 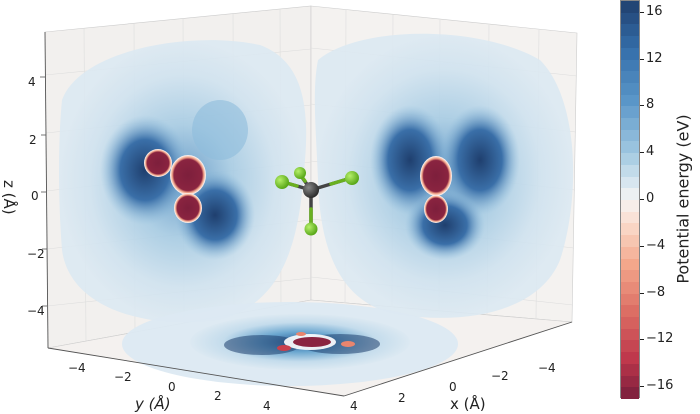 I want to click on contour-xy-projection, so click(x=290, y=344).